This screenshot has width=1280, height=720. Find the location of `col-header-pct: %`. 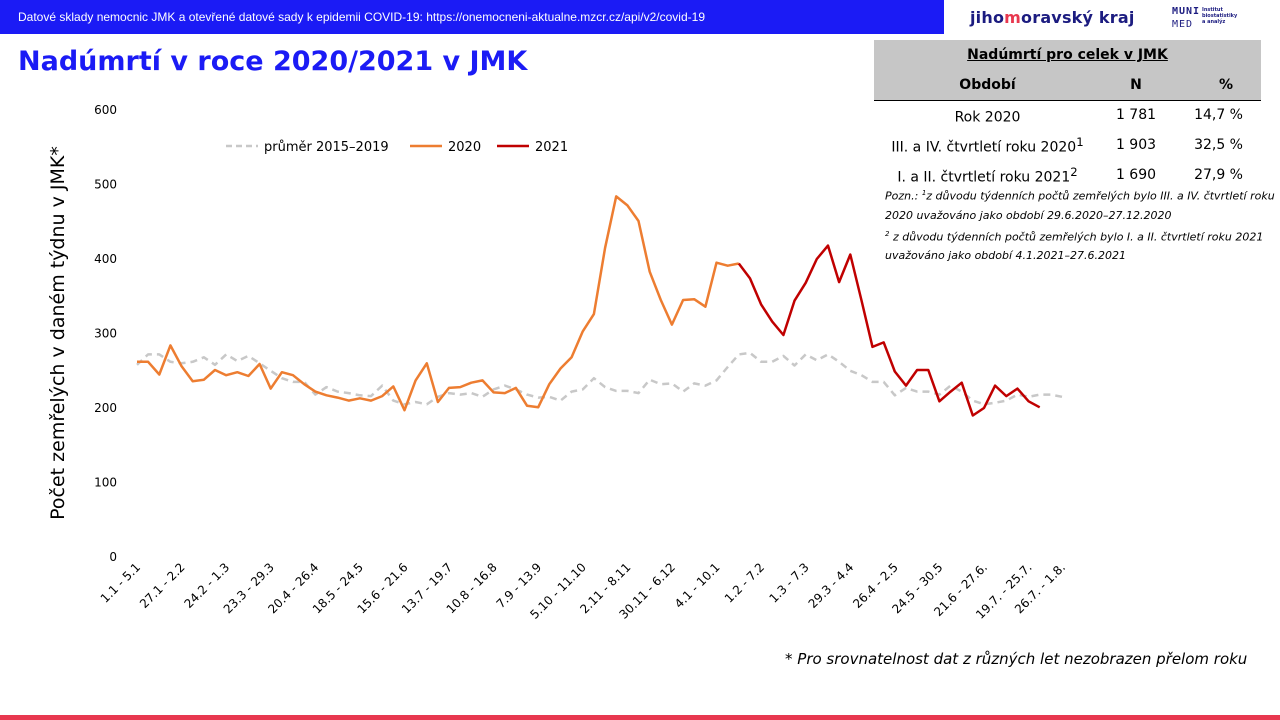

col-header-pct: % is located at coordinates (1216, 85).